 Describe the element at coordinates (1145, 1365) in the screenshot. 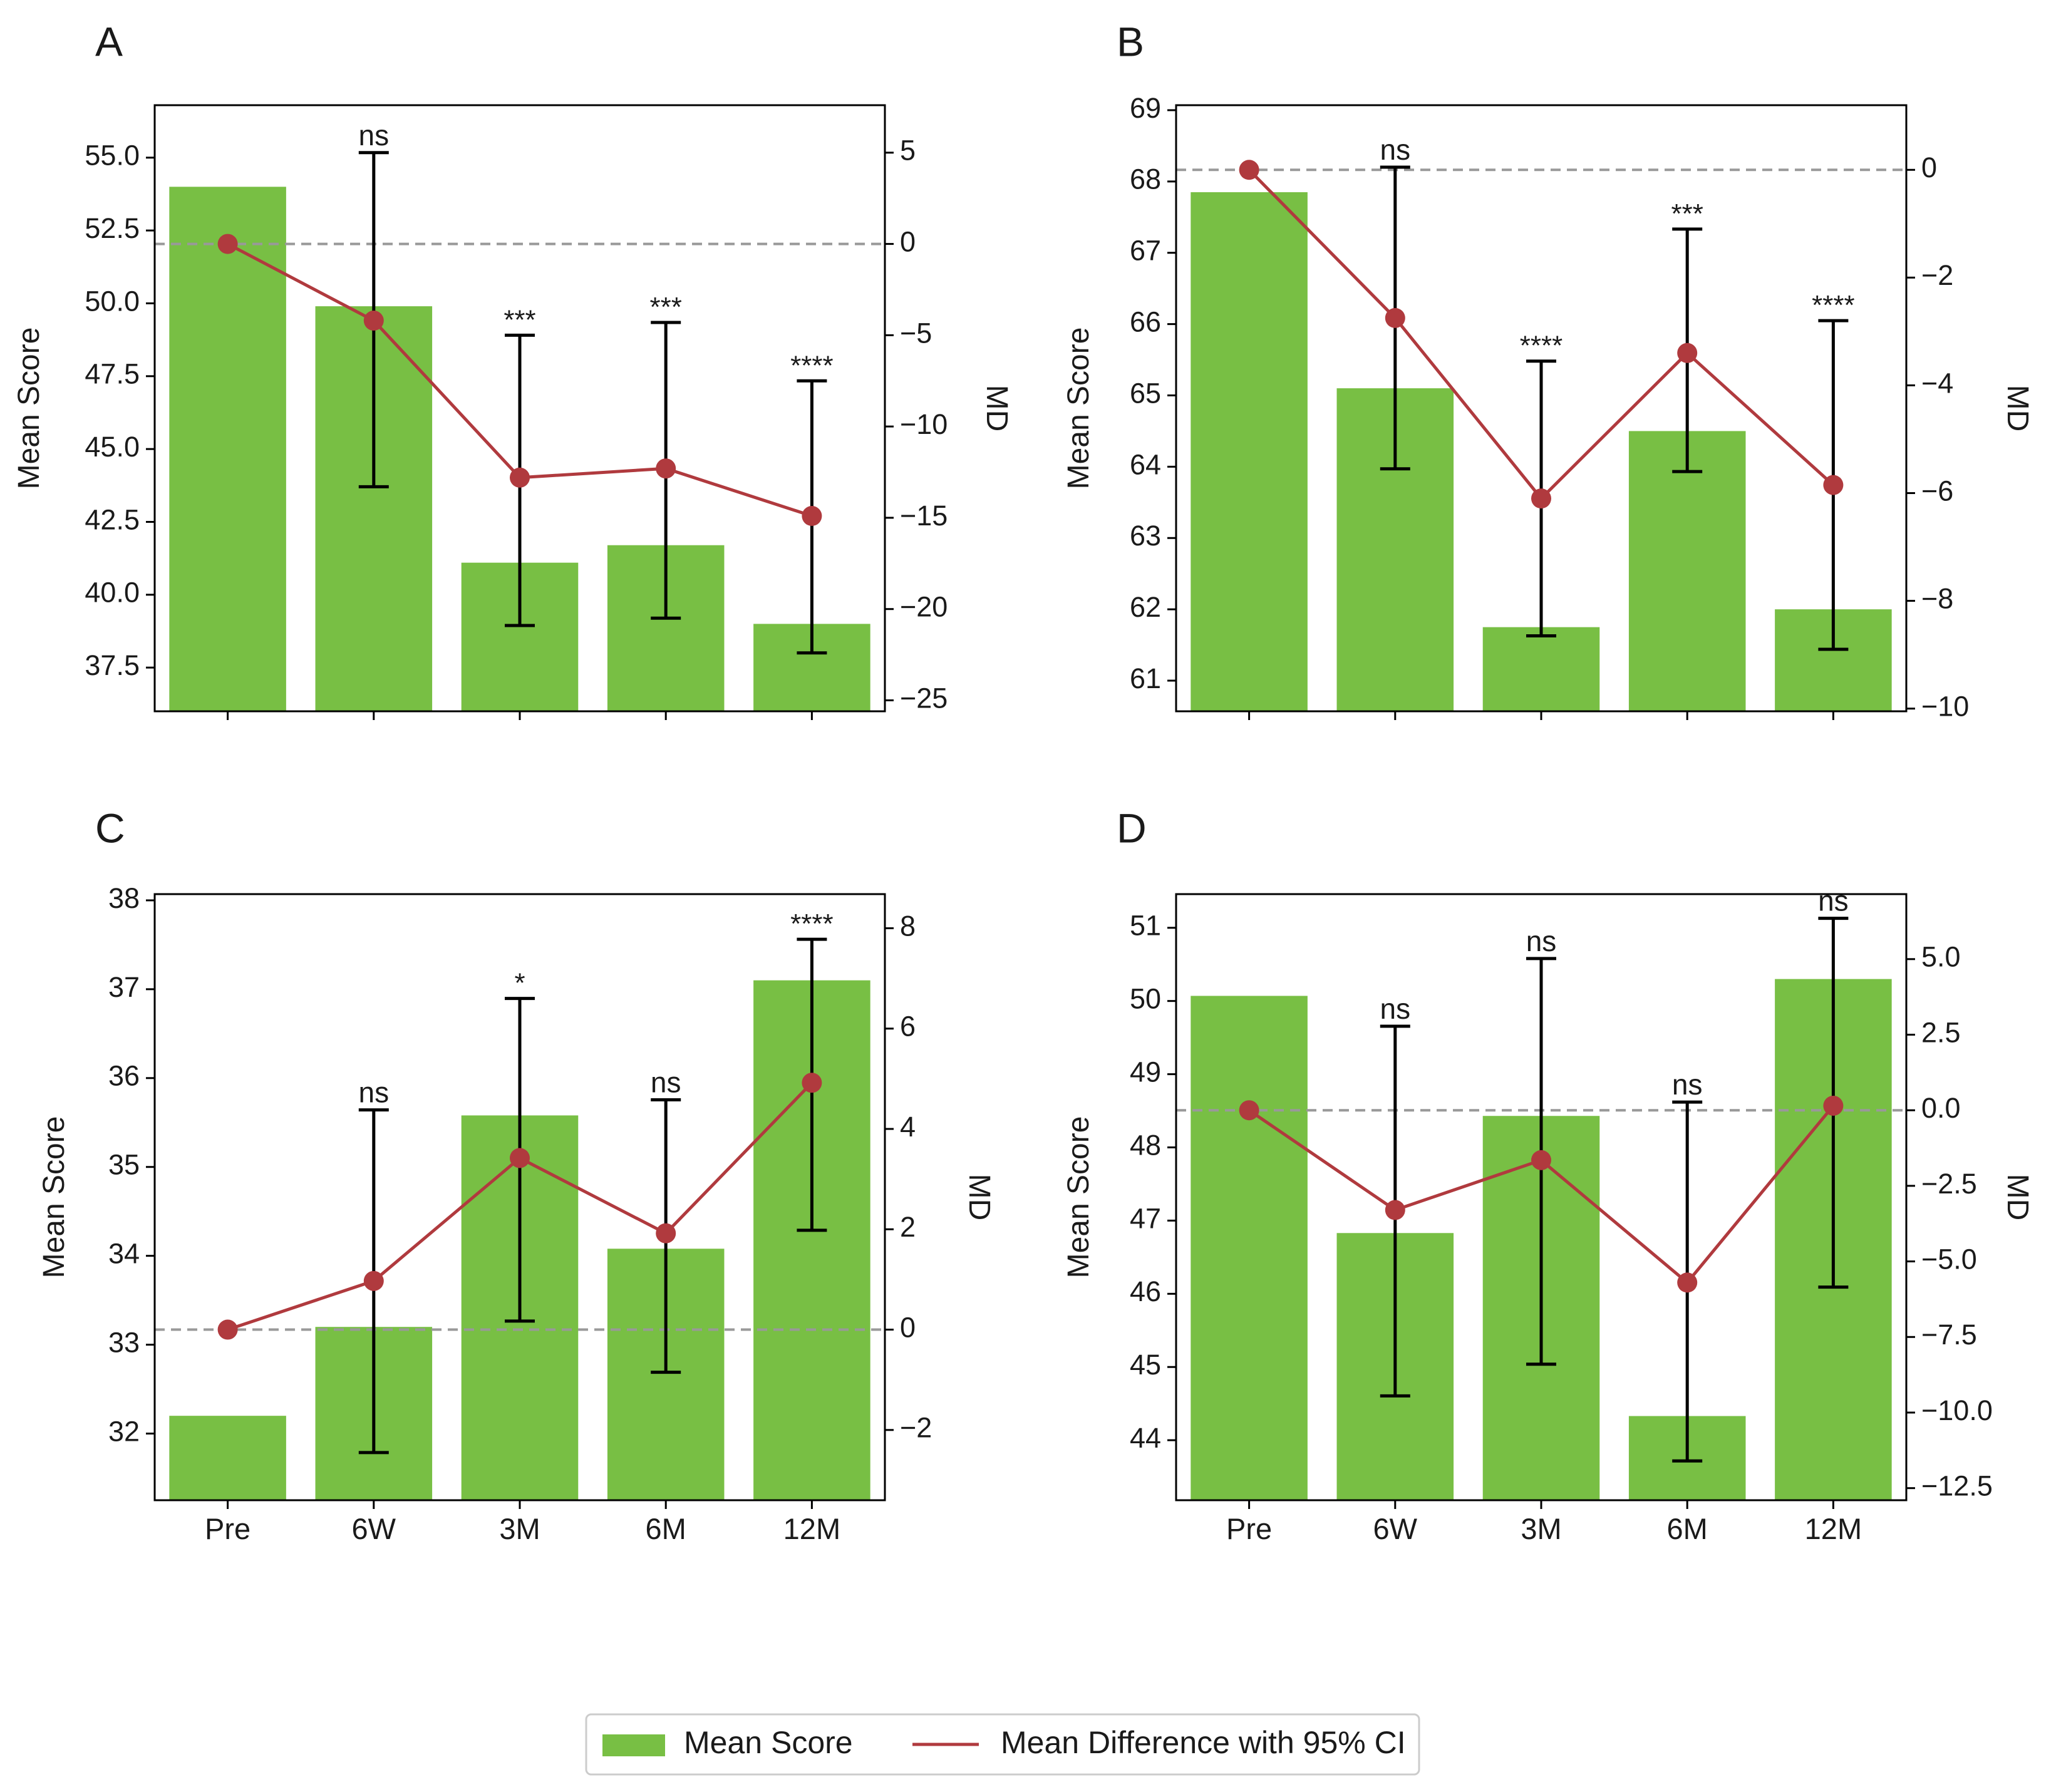

I see `y-tick-label: 45` at that location.